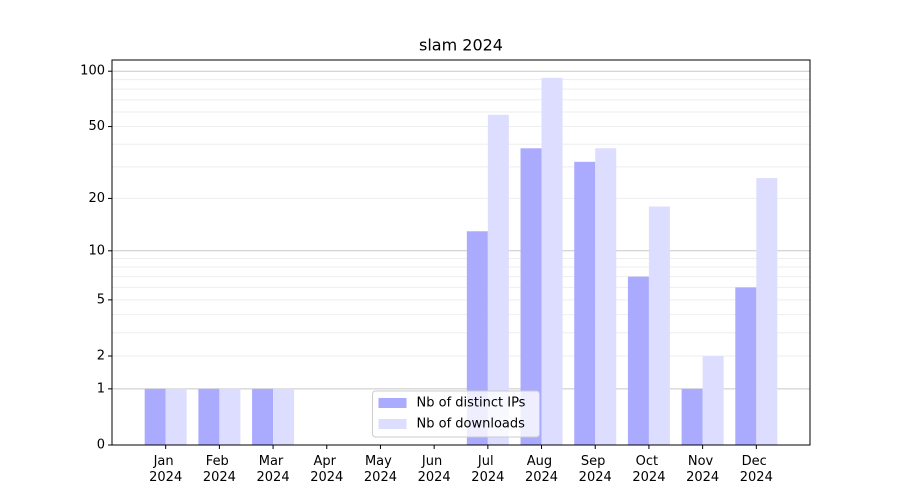 This screenshot has height=500, width=900. What do you see at coordinates (326, 469) in the screenshot?
I see `x-tick-label: Apr 2024` at bounding box center [326, 469].